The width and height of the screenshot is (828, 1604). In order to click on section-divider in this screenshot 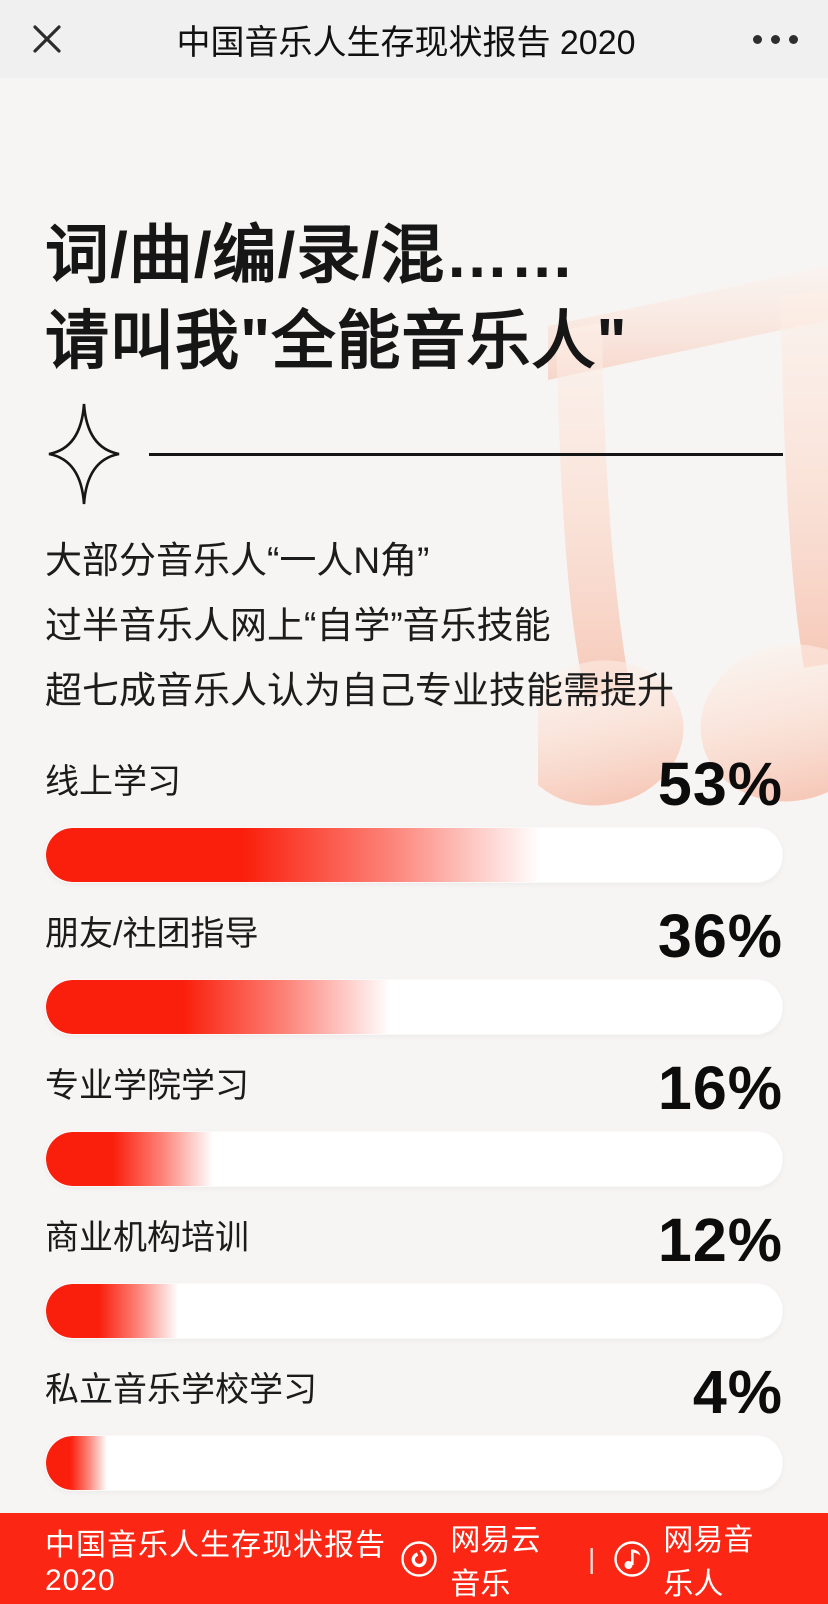, I will do `click(414, 454)`.